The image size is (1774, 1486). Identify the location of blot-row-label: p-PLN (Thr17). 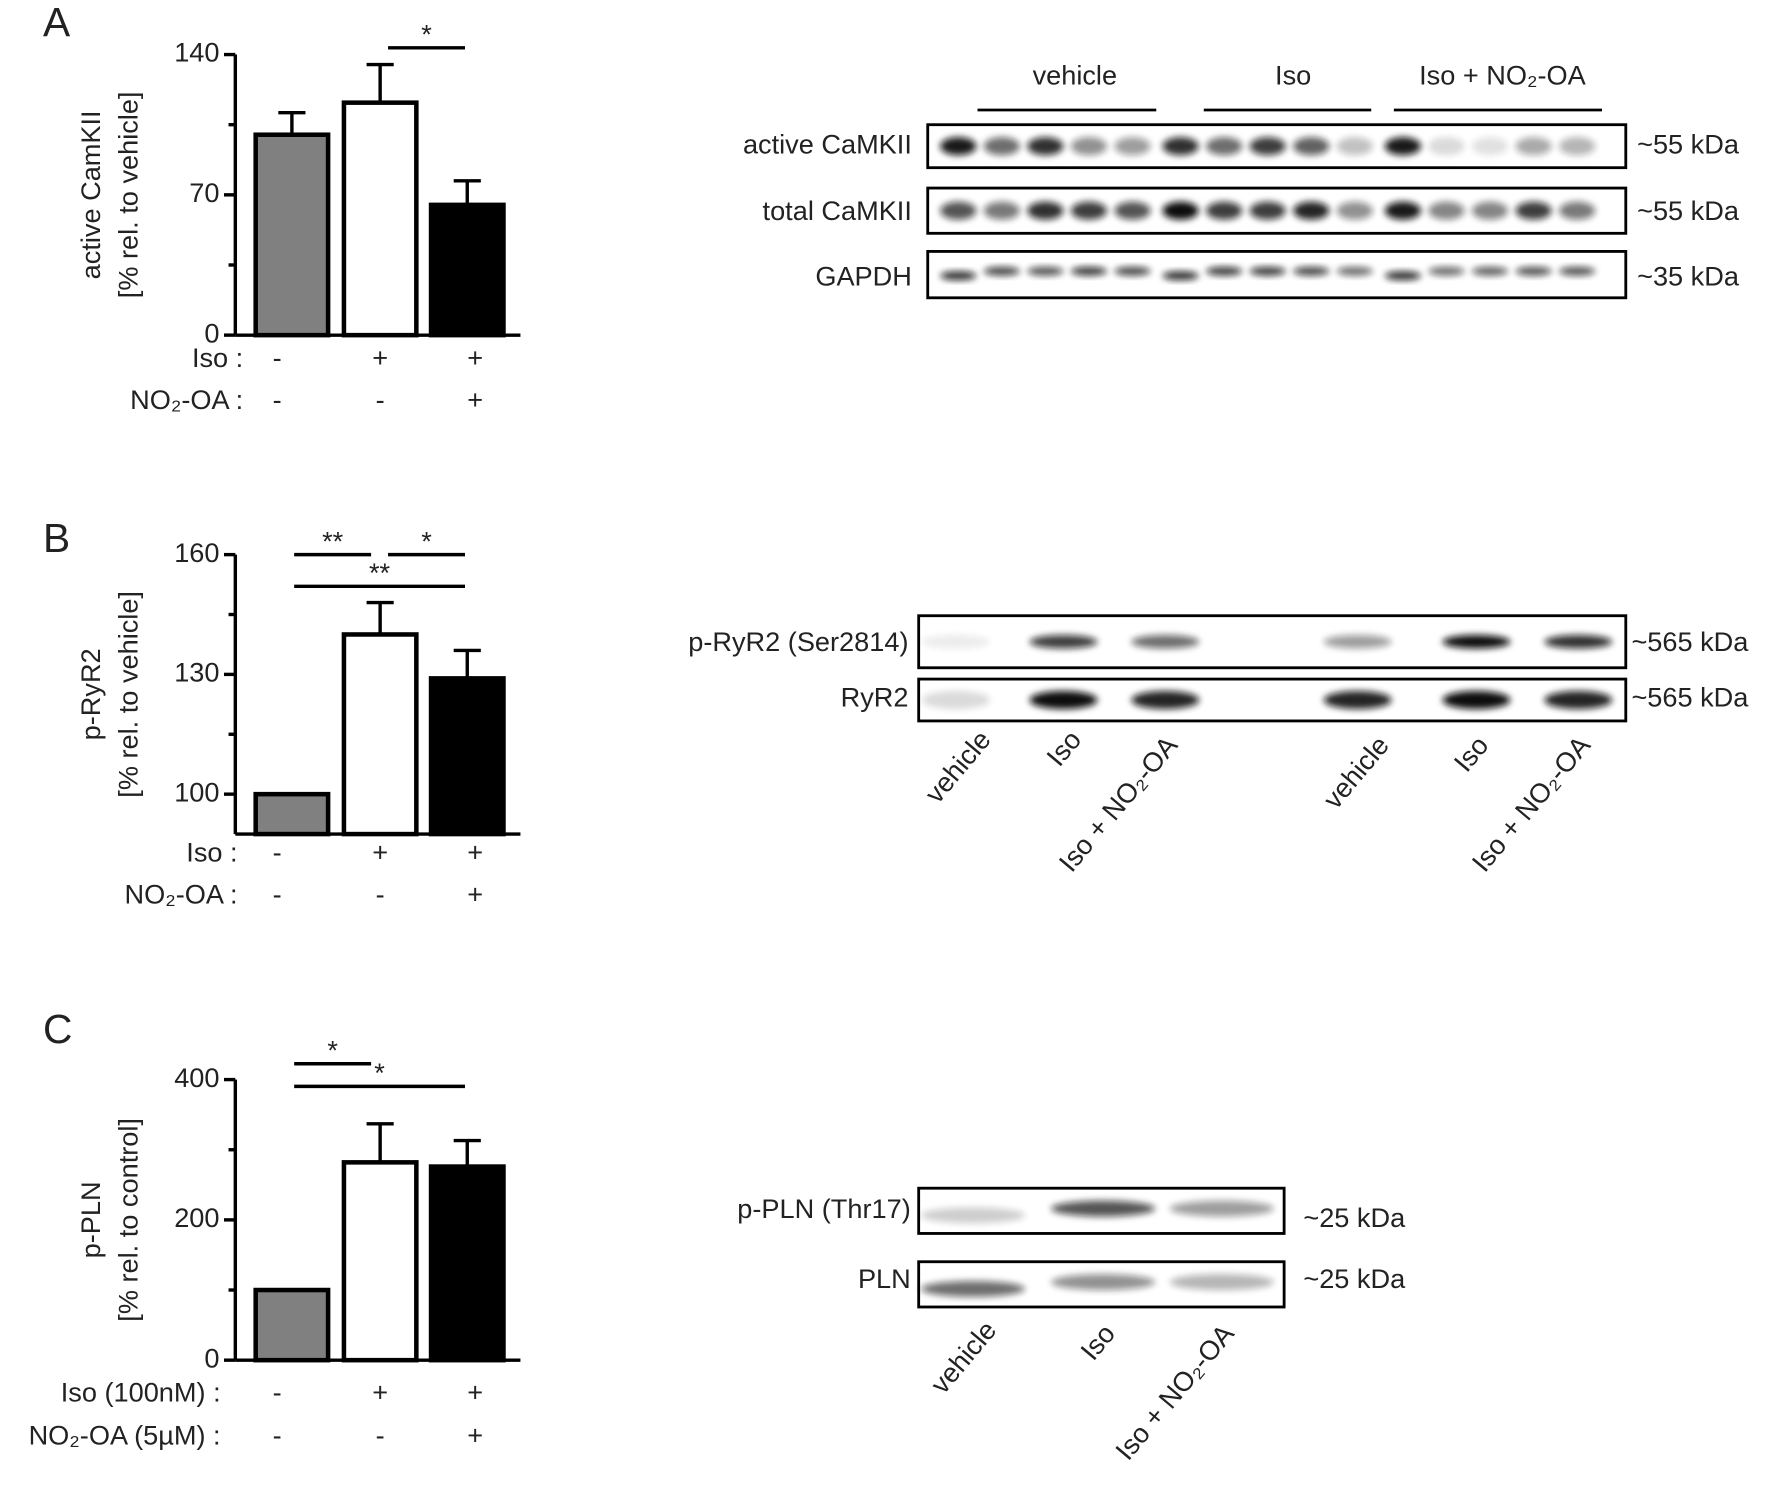
(823, 1208).